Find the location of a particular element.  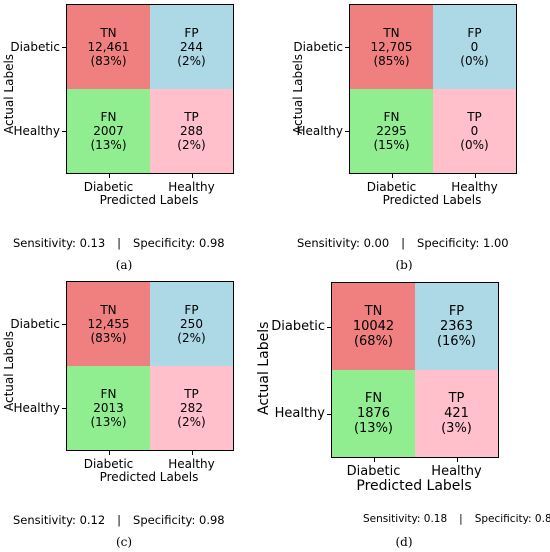

panel-caption: (d) is located at coordinates (404, 542).